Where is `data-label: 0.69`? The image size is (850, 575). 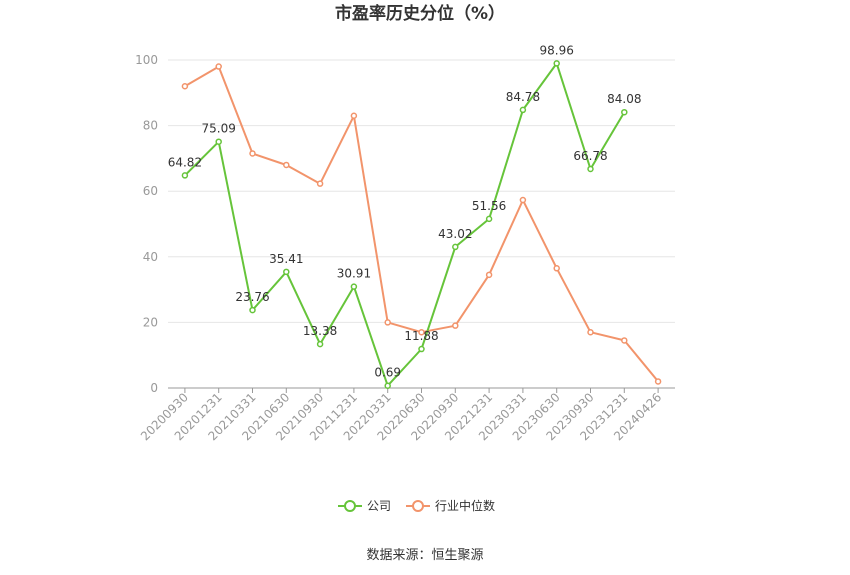 data-label: 0.69 is located at coordinates (387, 373).